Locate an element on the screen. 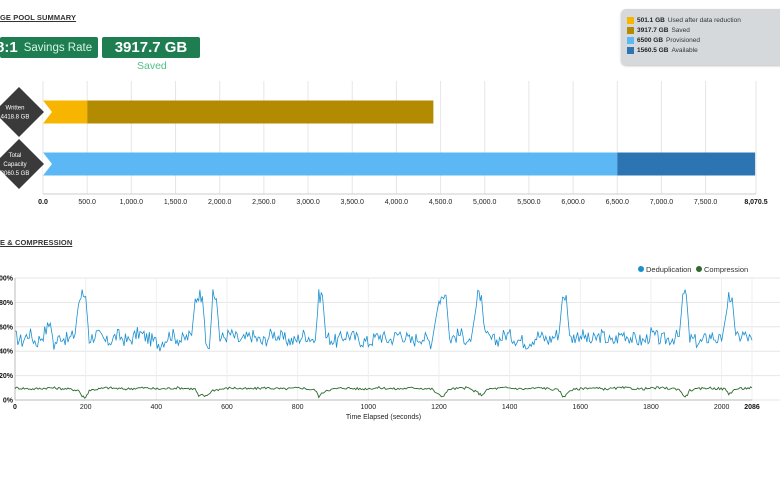 This screenshot has height=492, width=780. legend-label-used: Used after data reduction is located at coordinates (704, 20).